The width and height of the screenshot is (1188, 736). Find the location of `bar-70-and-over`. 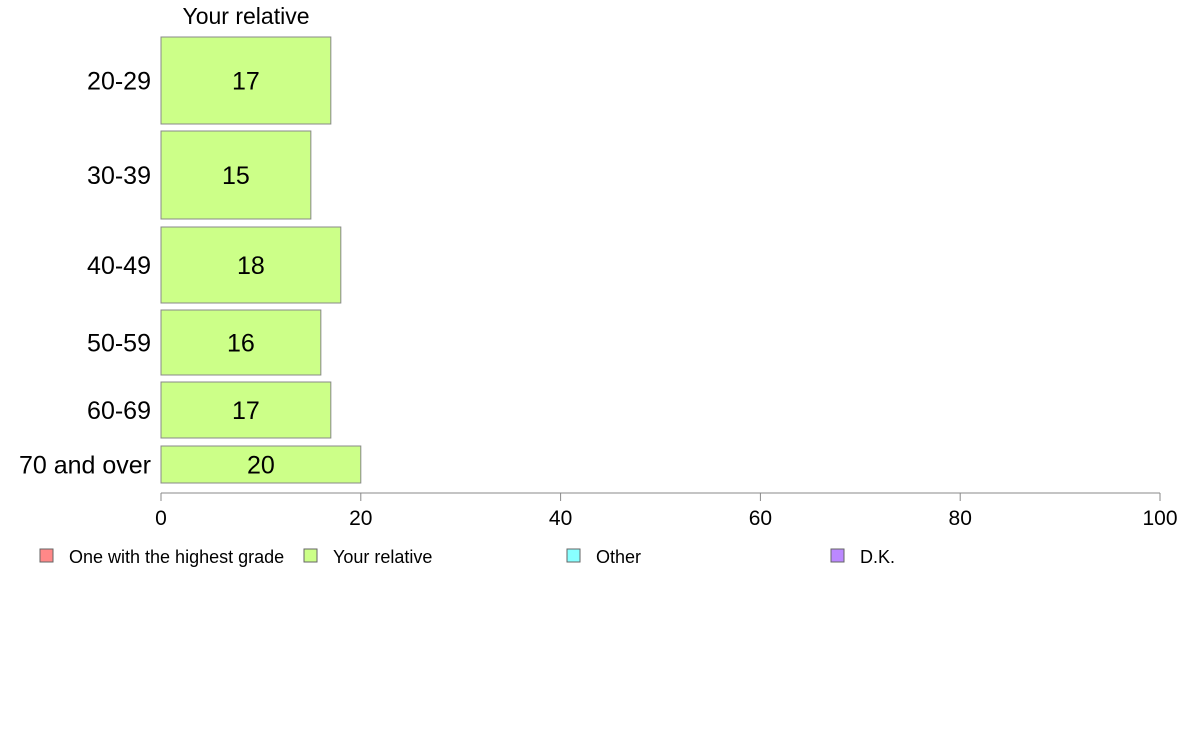

bar-70-and-over is located at coordinates (261, 464).